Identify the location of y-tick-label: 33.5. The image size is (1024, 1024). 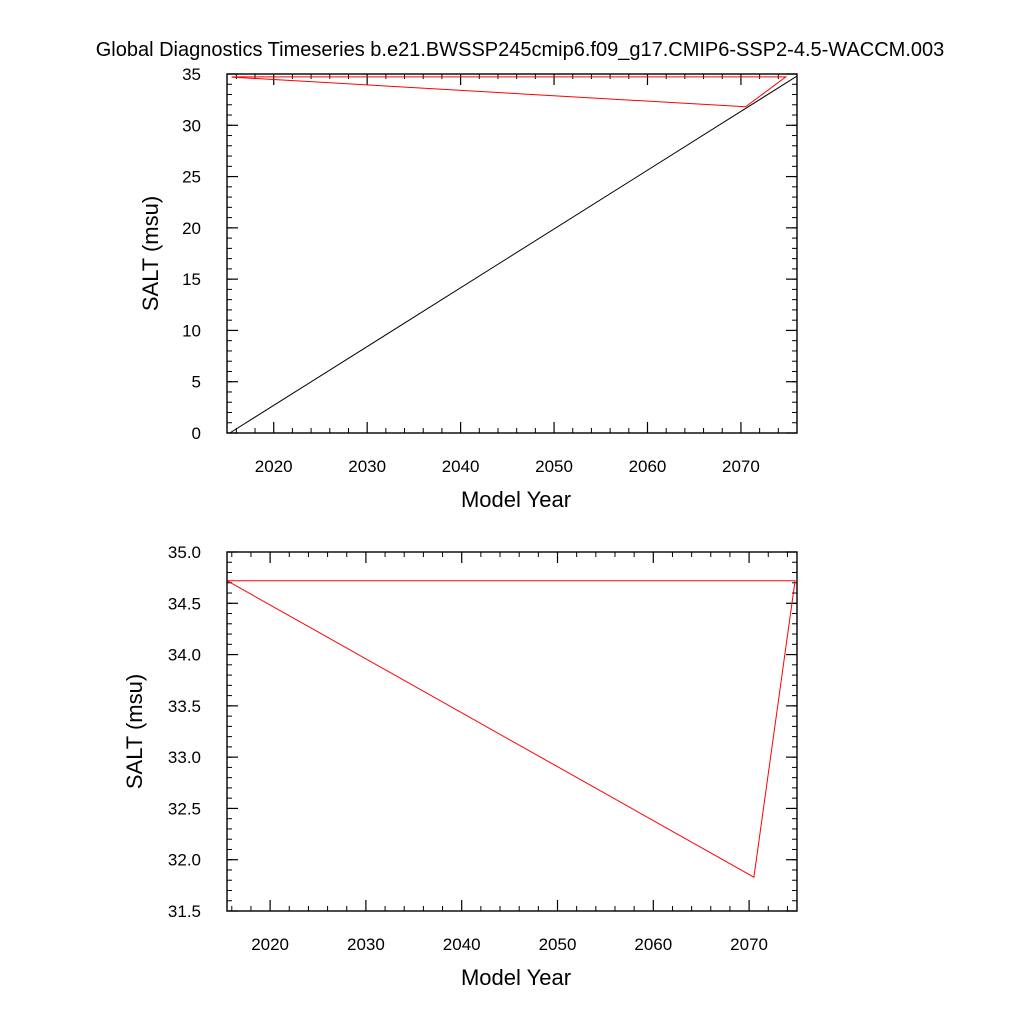
(184, 706).